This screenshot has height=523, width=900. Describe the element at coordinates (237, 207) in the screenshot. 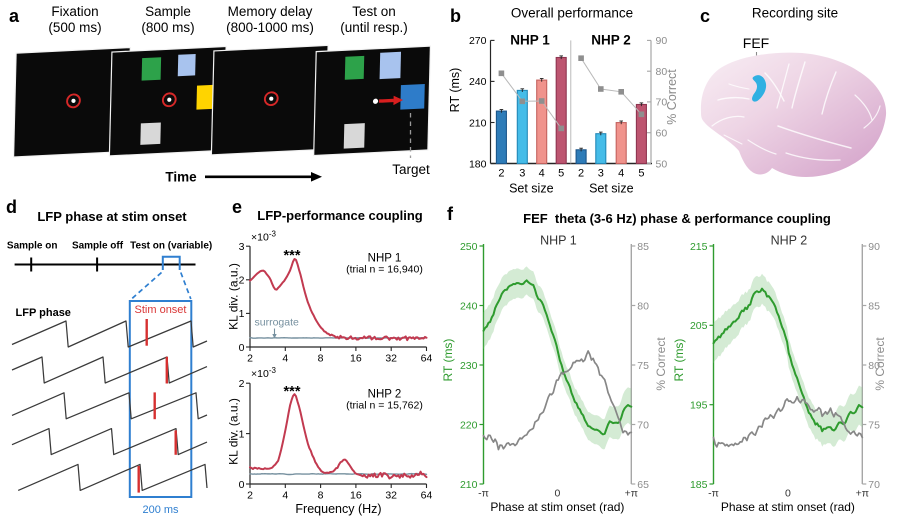

I see `svg-text: e` at that location.